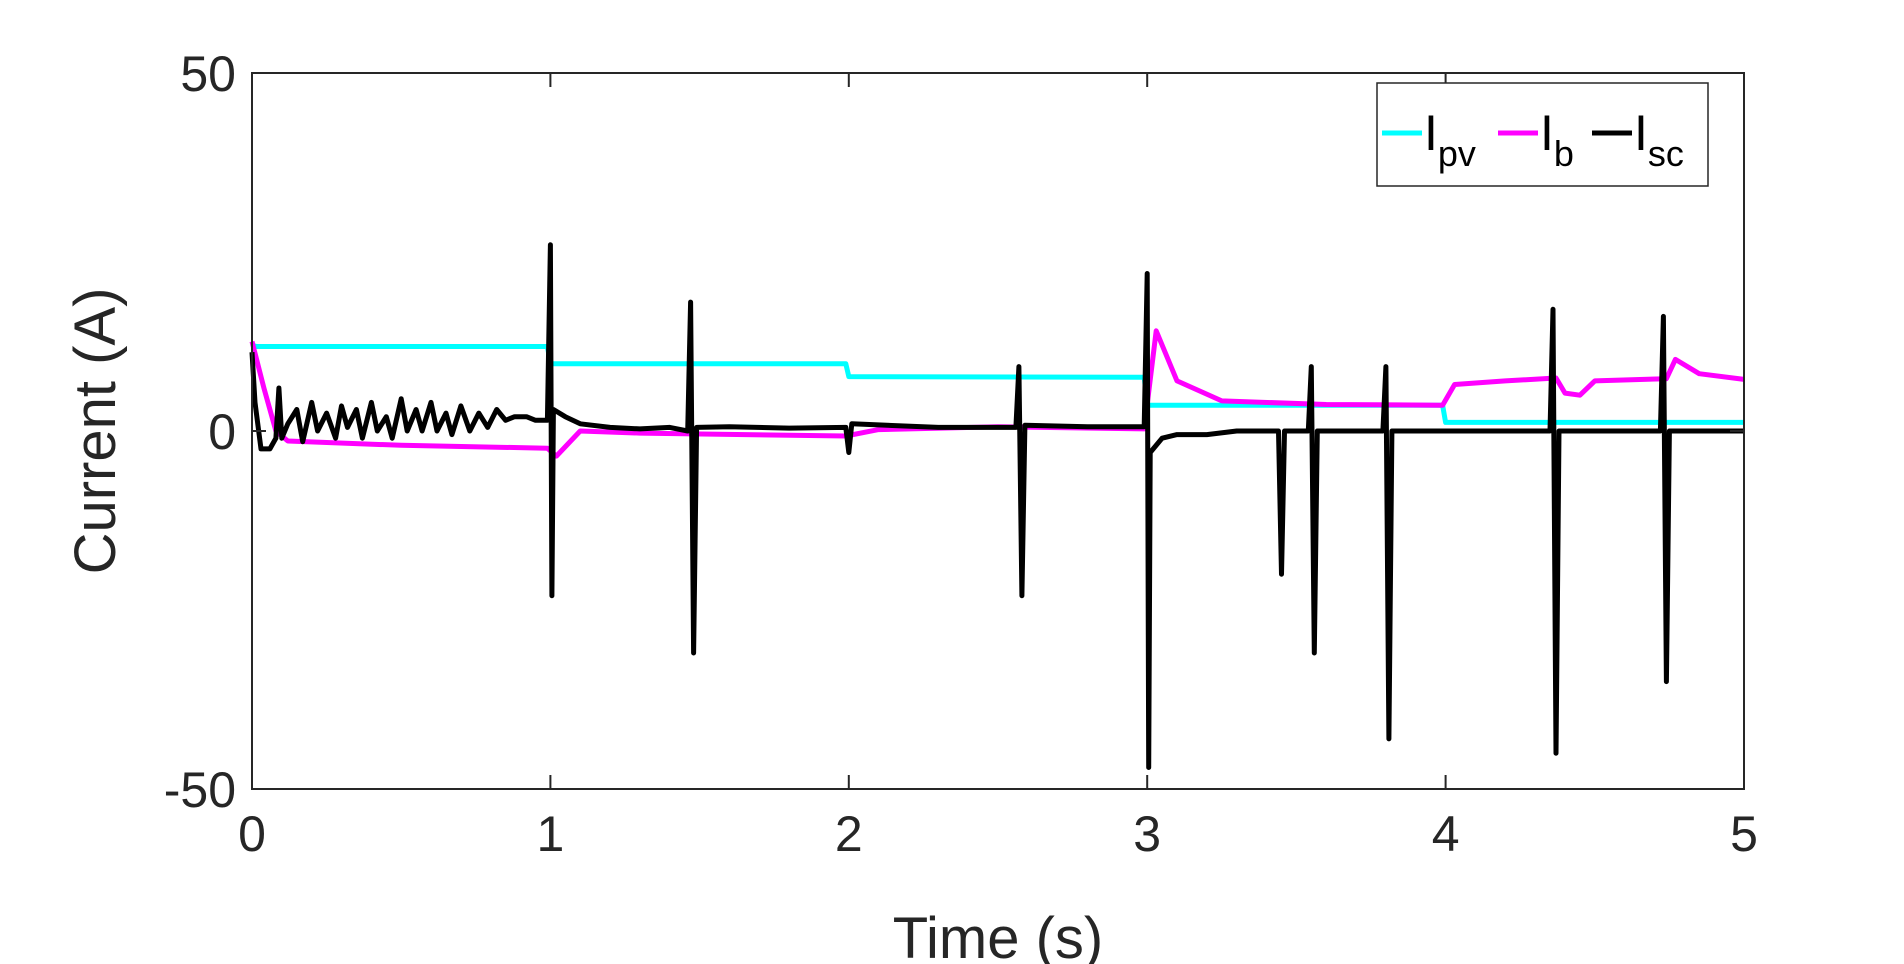  What do you see at coordinates (208, 74) in the screenshot?
I see `y-tick-label: 50` at bounding box center [208, 74].